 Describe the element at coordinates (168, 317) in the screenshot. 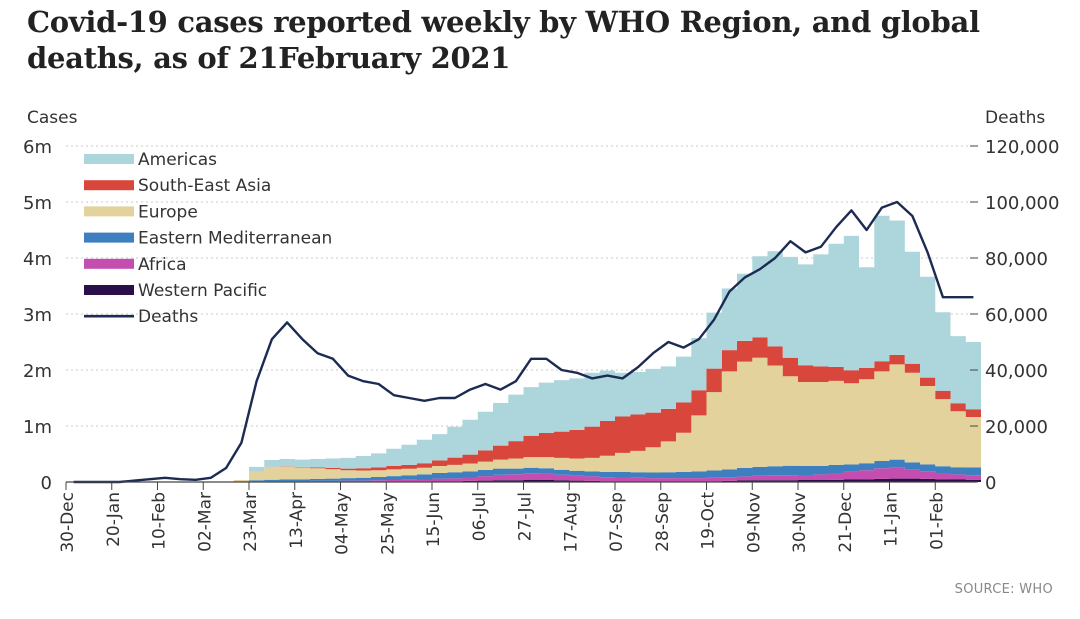

I see `legend-label-deaths: Deaths` at that location.